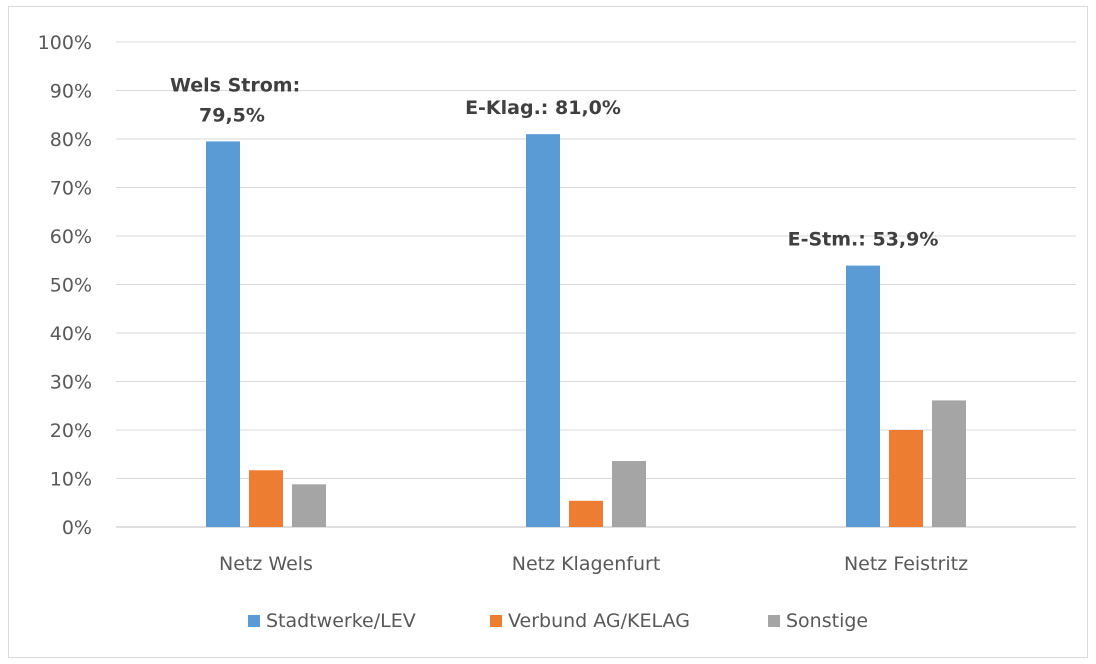  What do you see at coordinates (65, 43) in the screenshot?
I see `y-tick-label: 100%` at bounding box center [65, 43].